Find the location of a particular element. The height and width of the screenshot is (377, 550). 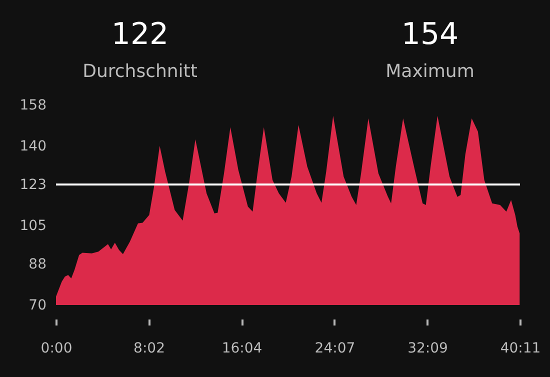

x-tick-label: 24:07 is located at coordinates (335, 348).